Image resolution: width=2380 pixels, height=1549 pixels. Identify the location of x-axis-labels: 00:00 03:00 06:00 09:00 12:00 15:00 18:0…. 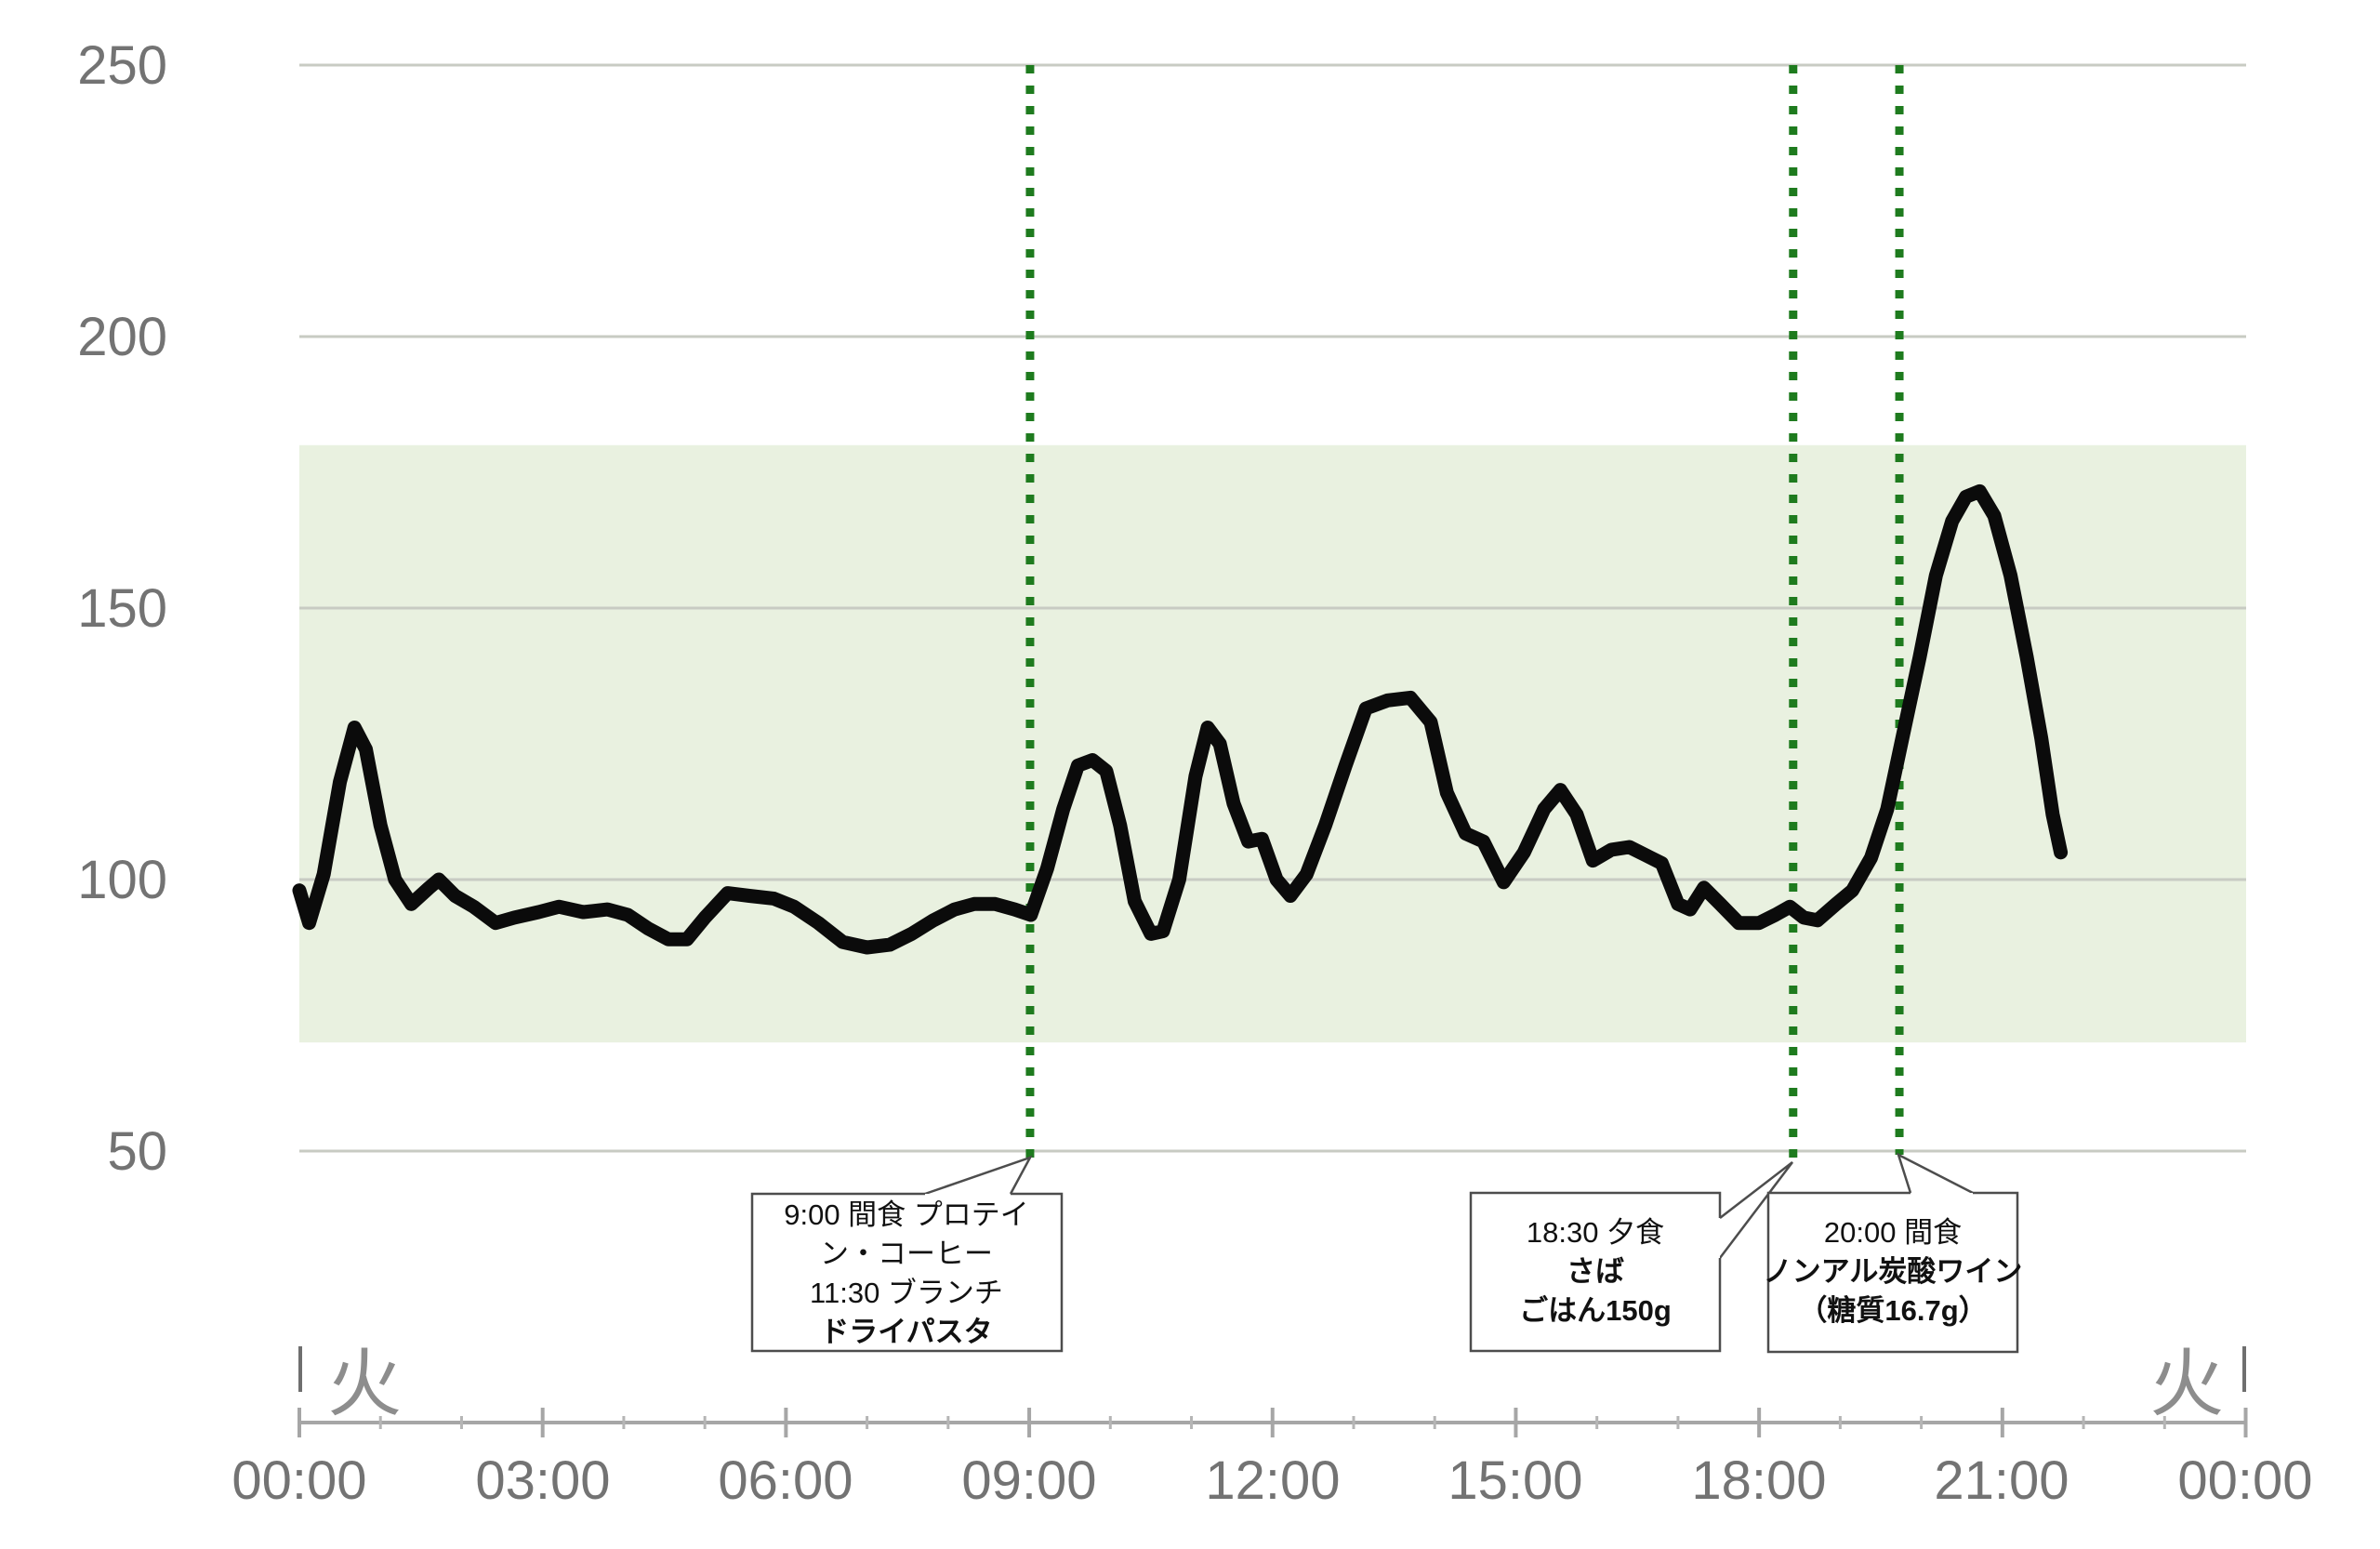
(1271, 1480).